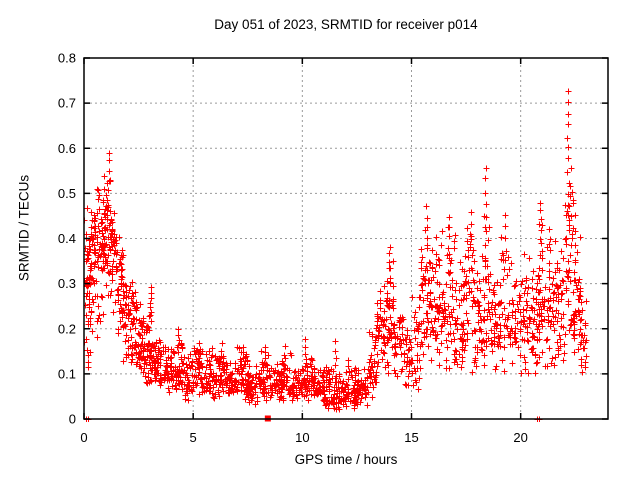 The image size is (640, 480). I want to click on x-tick-label: 0, so click(83, 437).